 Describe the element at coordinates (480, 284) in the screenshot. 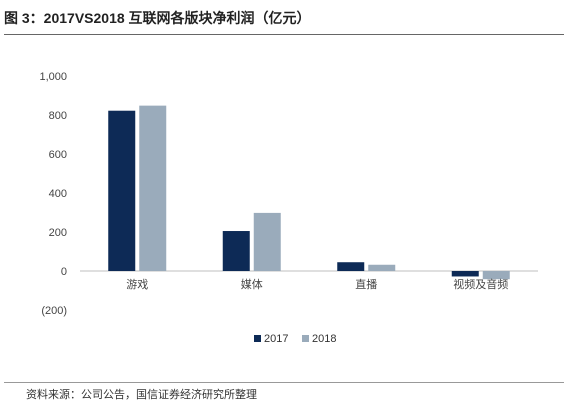

I see `x-category-label-3: 视频及音频` at that location.